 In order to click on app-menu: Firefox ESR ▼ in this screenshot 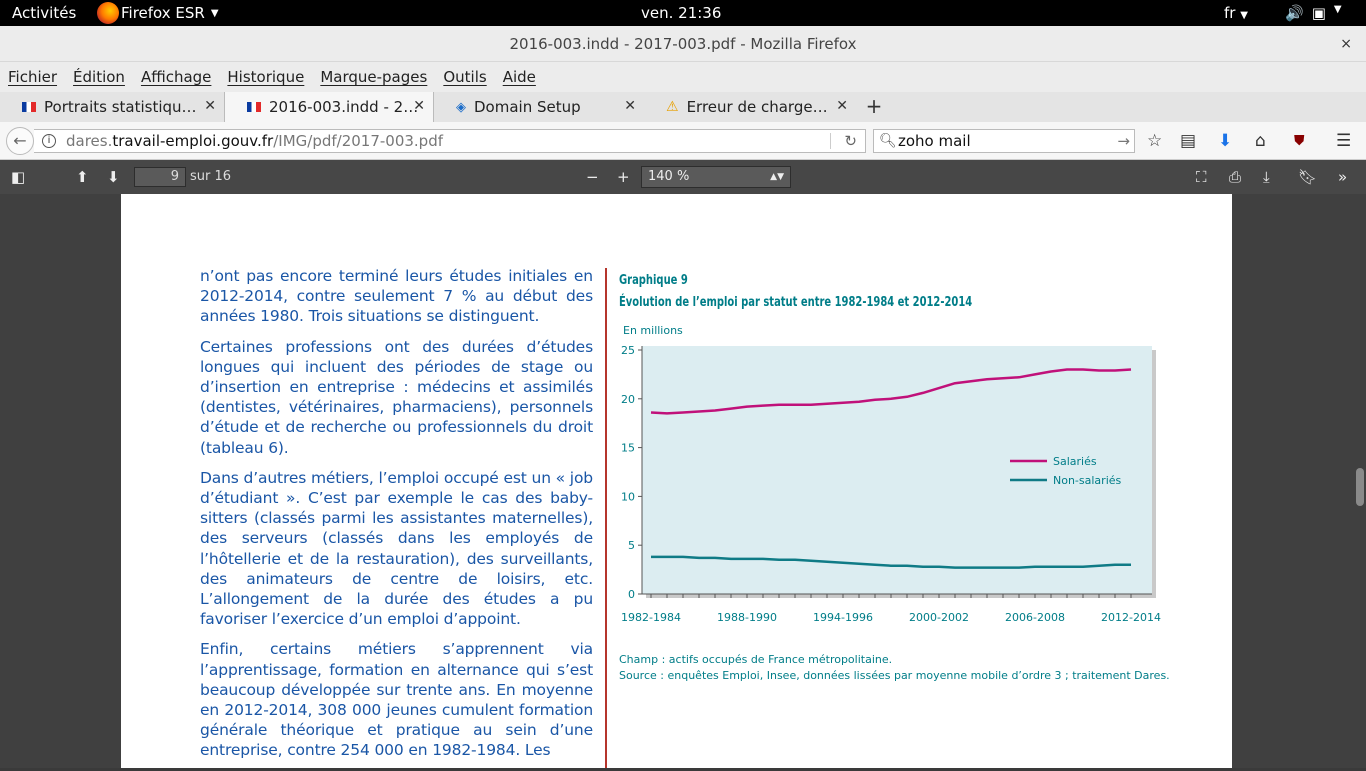, I will do `click(158, 13)`.